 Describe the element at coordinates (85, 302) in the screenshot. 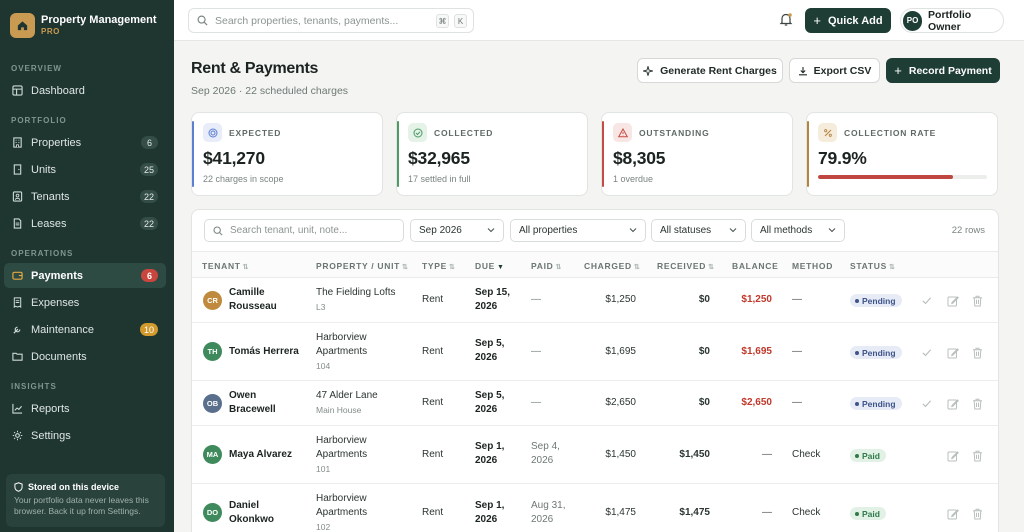

I see `sidebar-item-expenses: Expenses` at that location.